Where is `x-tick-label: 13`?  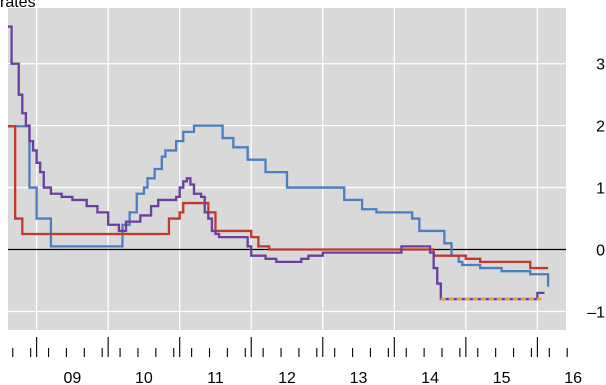
x-tick-label: 13 is located at coordinates (359, 377).